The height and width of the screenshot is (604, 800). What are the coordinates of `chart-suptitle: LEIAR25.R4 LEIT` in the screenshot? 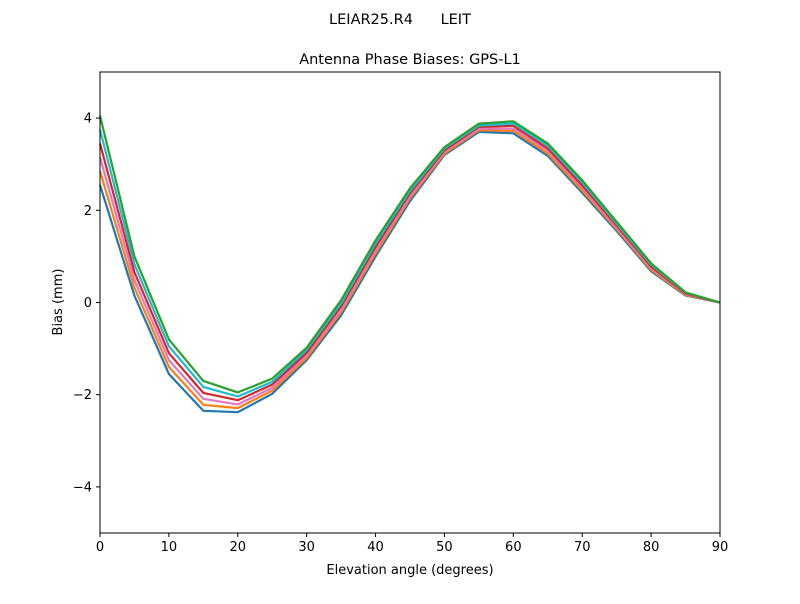 It's located at (400, 20).